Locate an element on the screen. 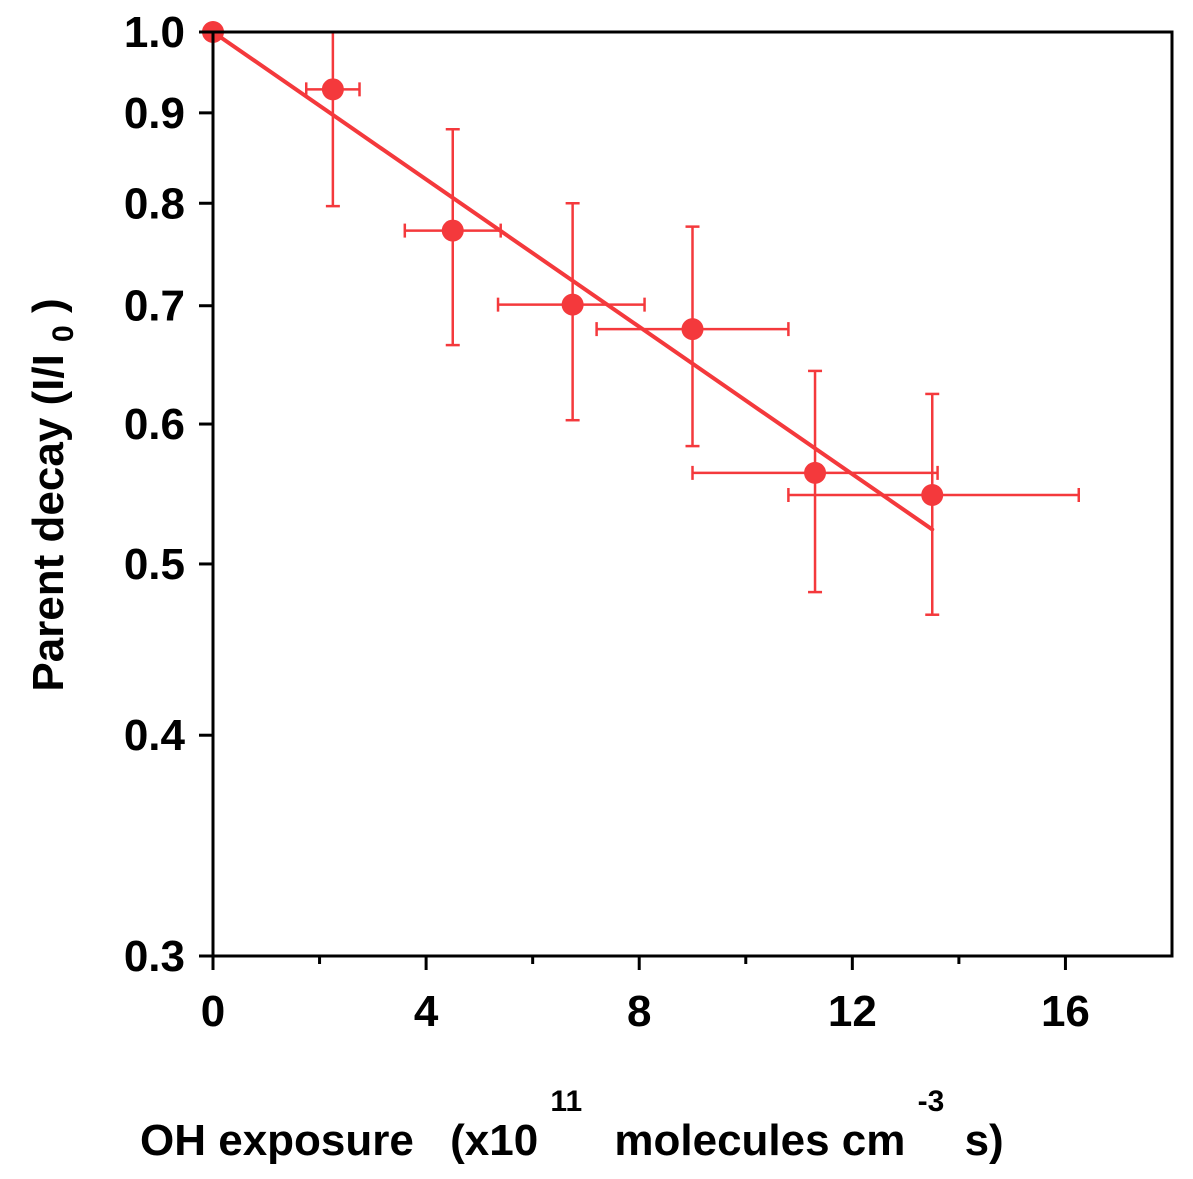  x-tick-label: 8 is located at coordinates (639, 1011).